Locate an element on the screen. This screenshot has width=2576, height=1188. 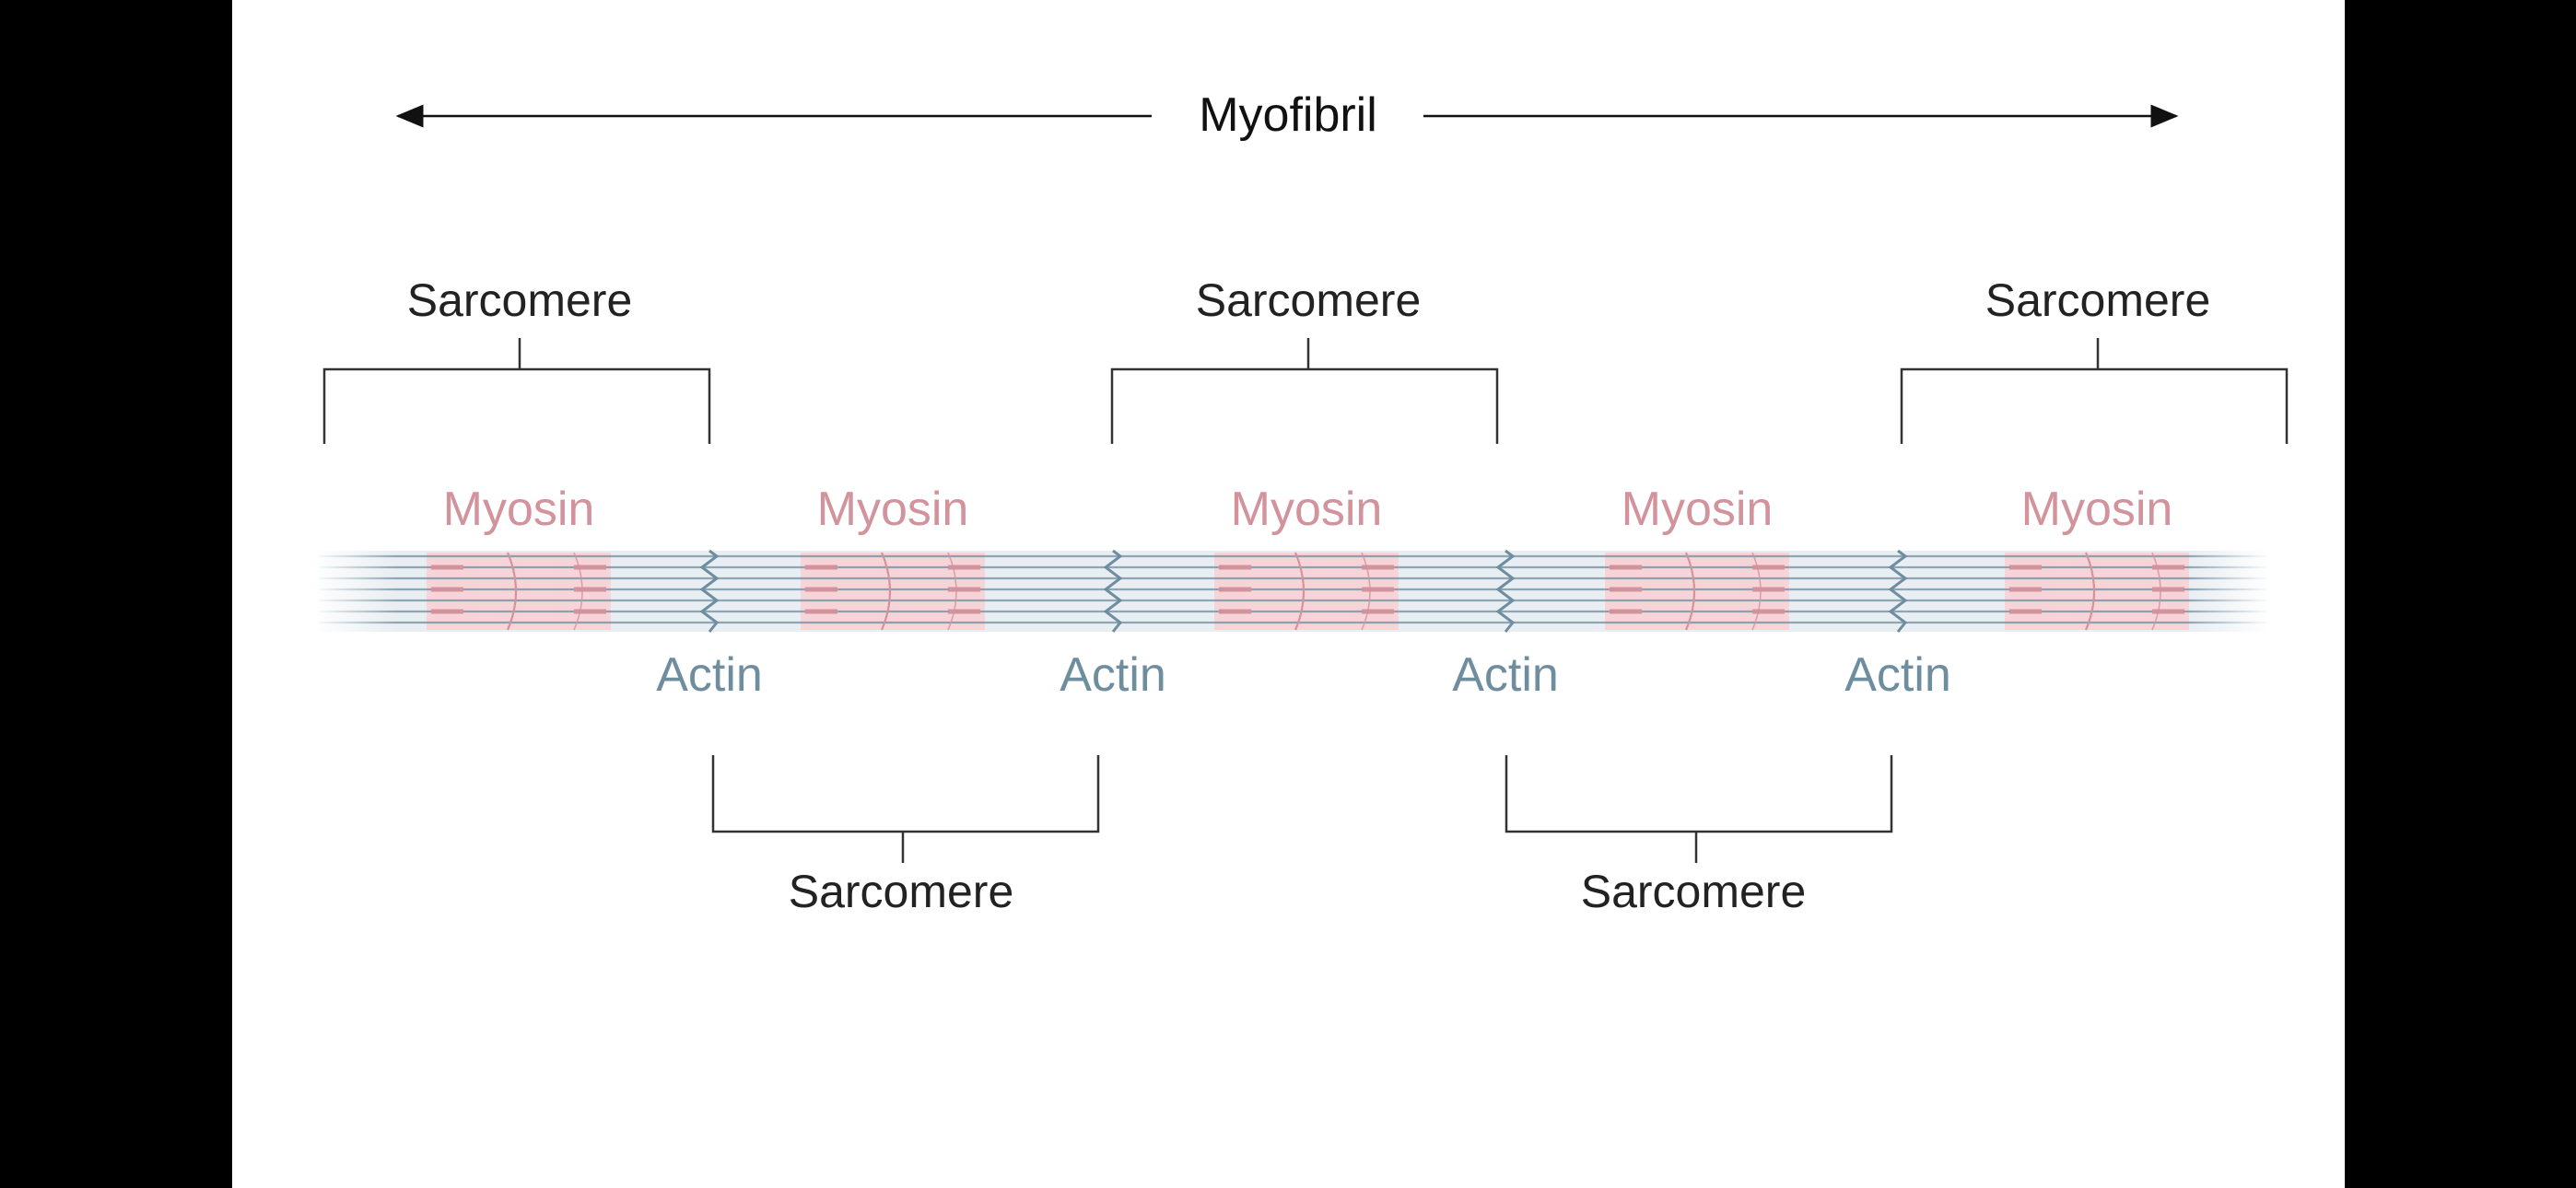
sarcomere-top-2: Sarcomere is located at coordinates (1304, 359).